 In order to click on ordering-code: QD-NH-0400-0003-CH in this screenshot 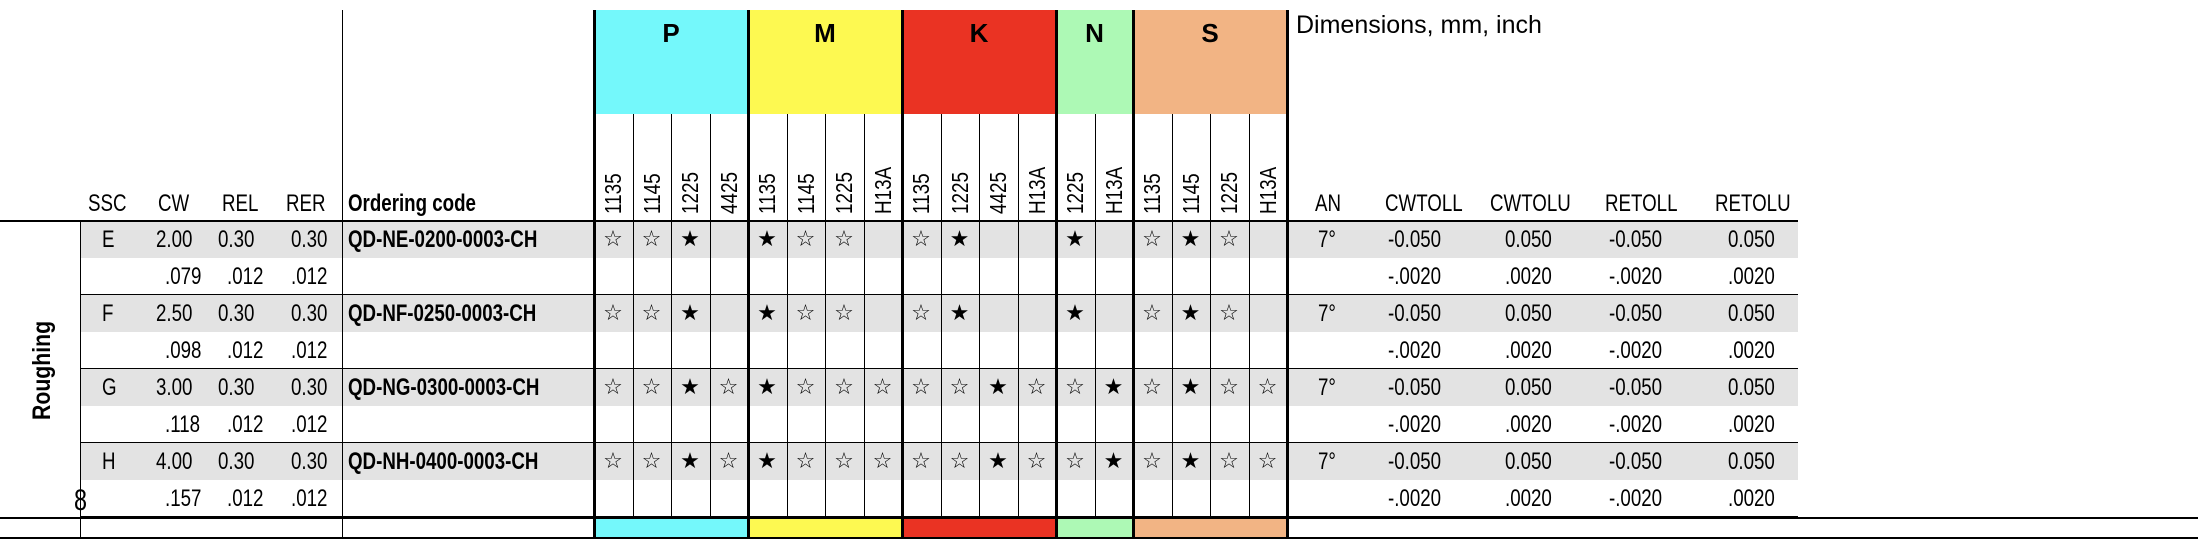, I will do `click(443, 461)`.